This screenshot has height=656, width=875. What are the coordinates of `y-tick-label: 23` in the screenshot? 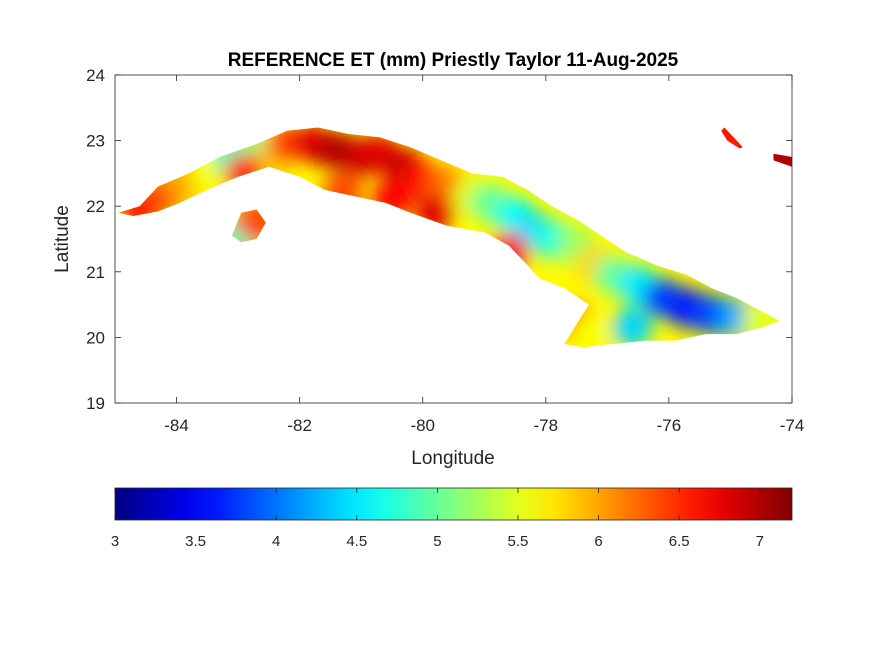 It's located at (95, 141).